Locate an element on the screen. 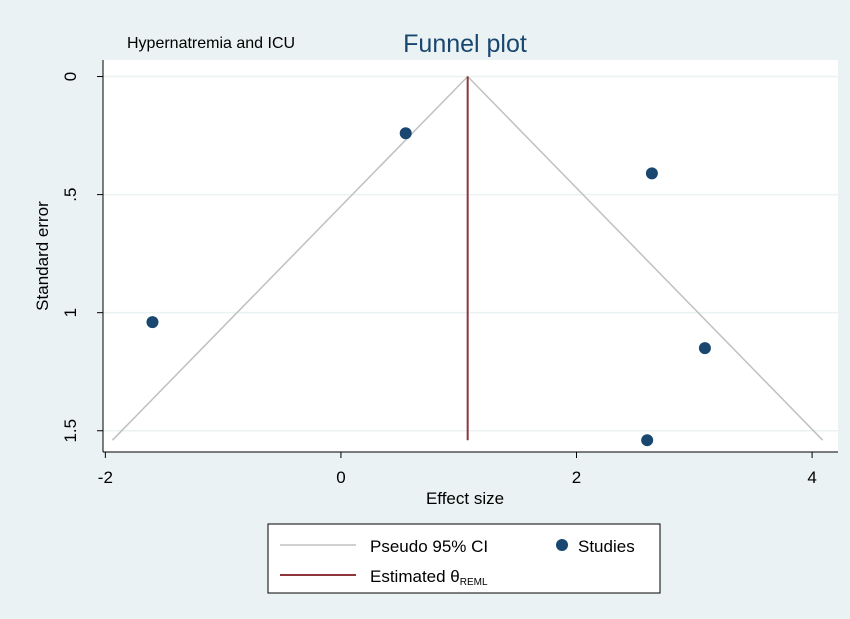  y-tick-label: 0 is located at coordinates (70, 76).